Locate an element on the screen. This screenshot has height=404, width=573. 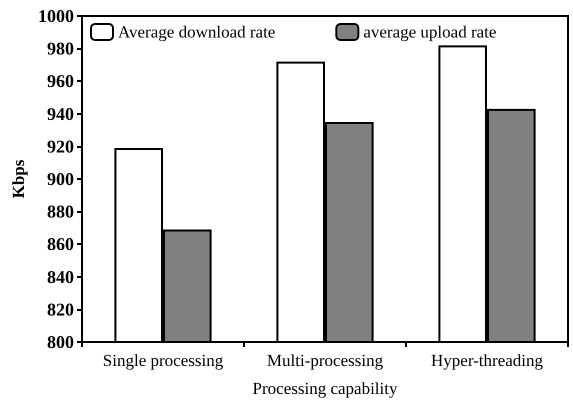
y-axis-title: Kbps is located at coordinates (18, 178).